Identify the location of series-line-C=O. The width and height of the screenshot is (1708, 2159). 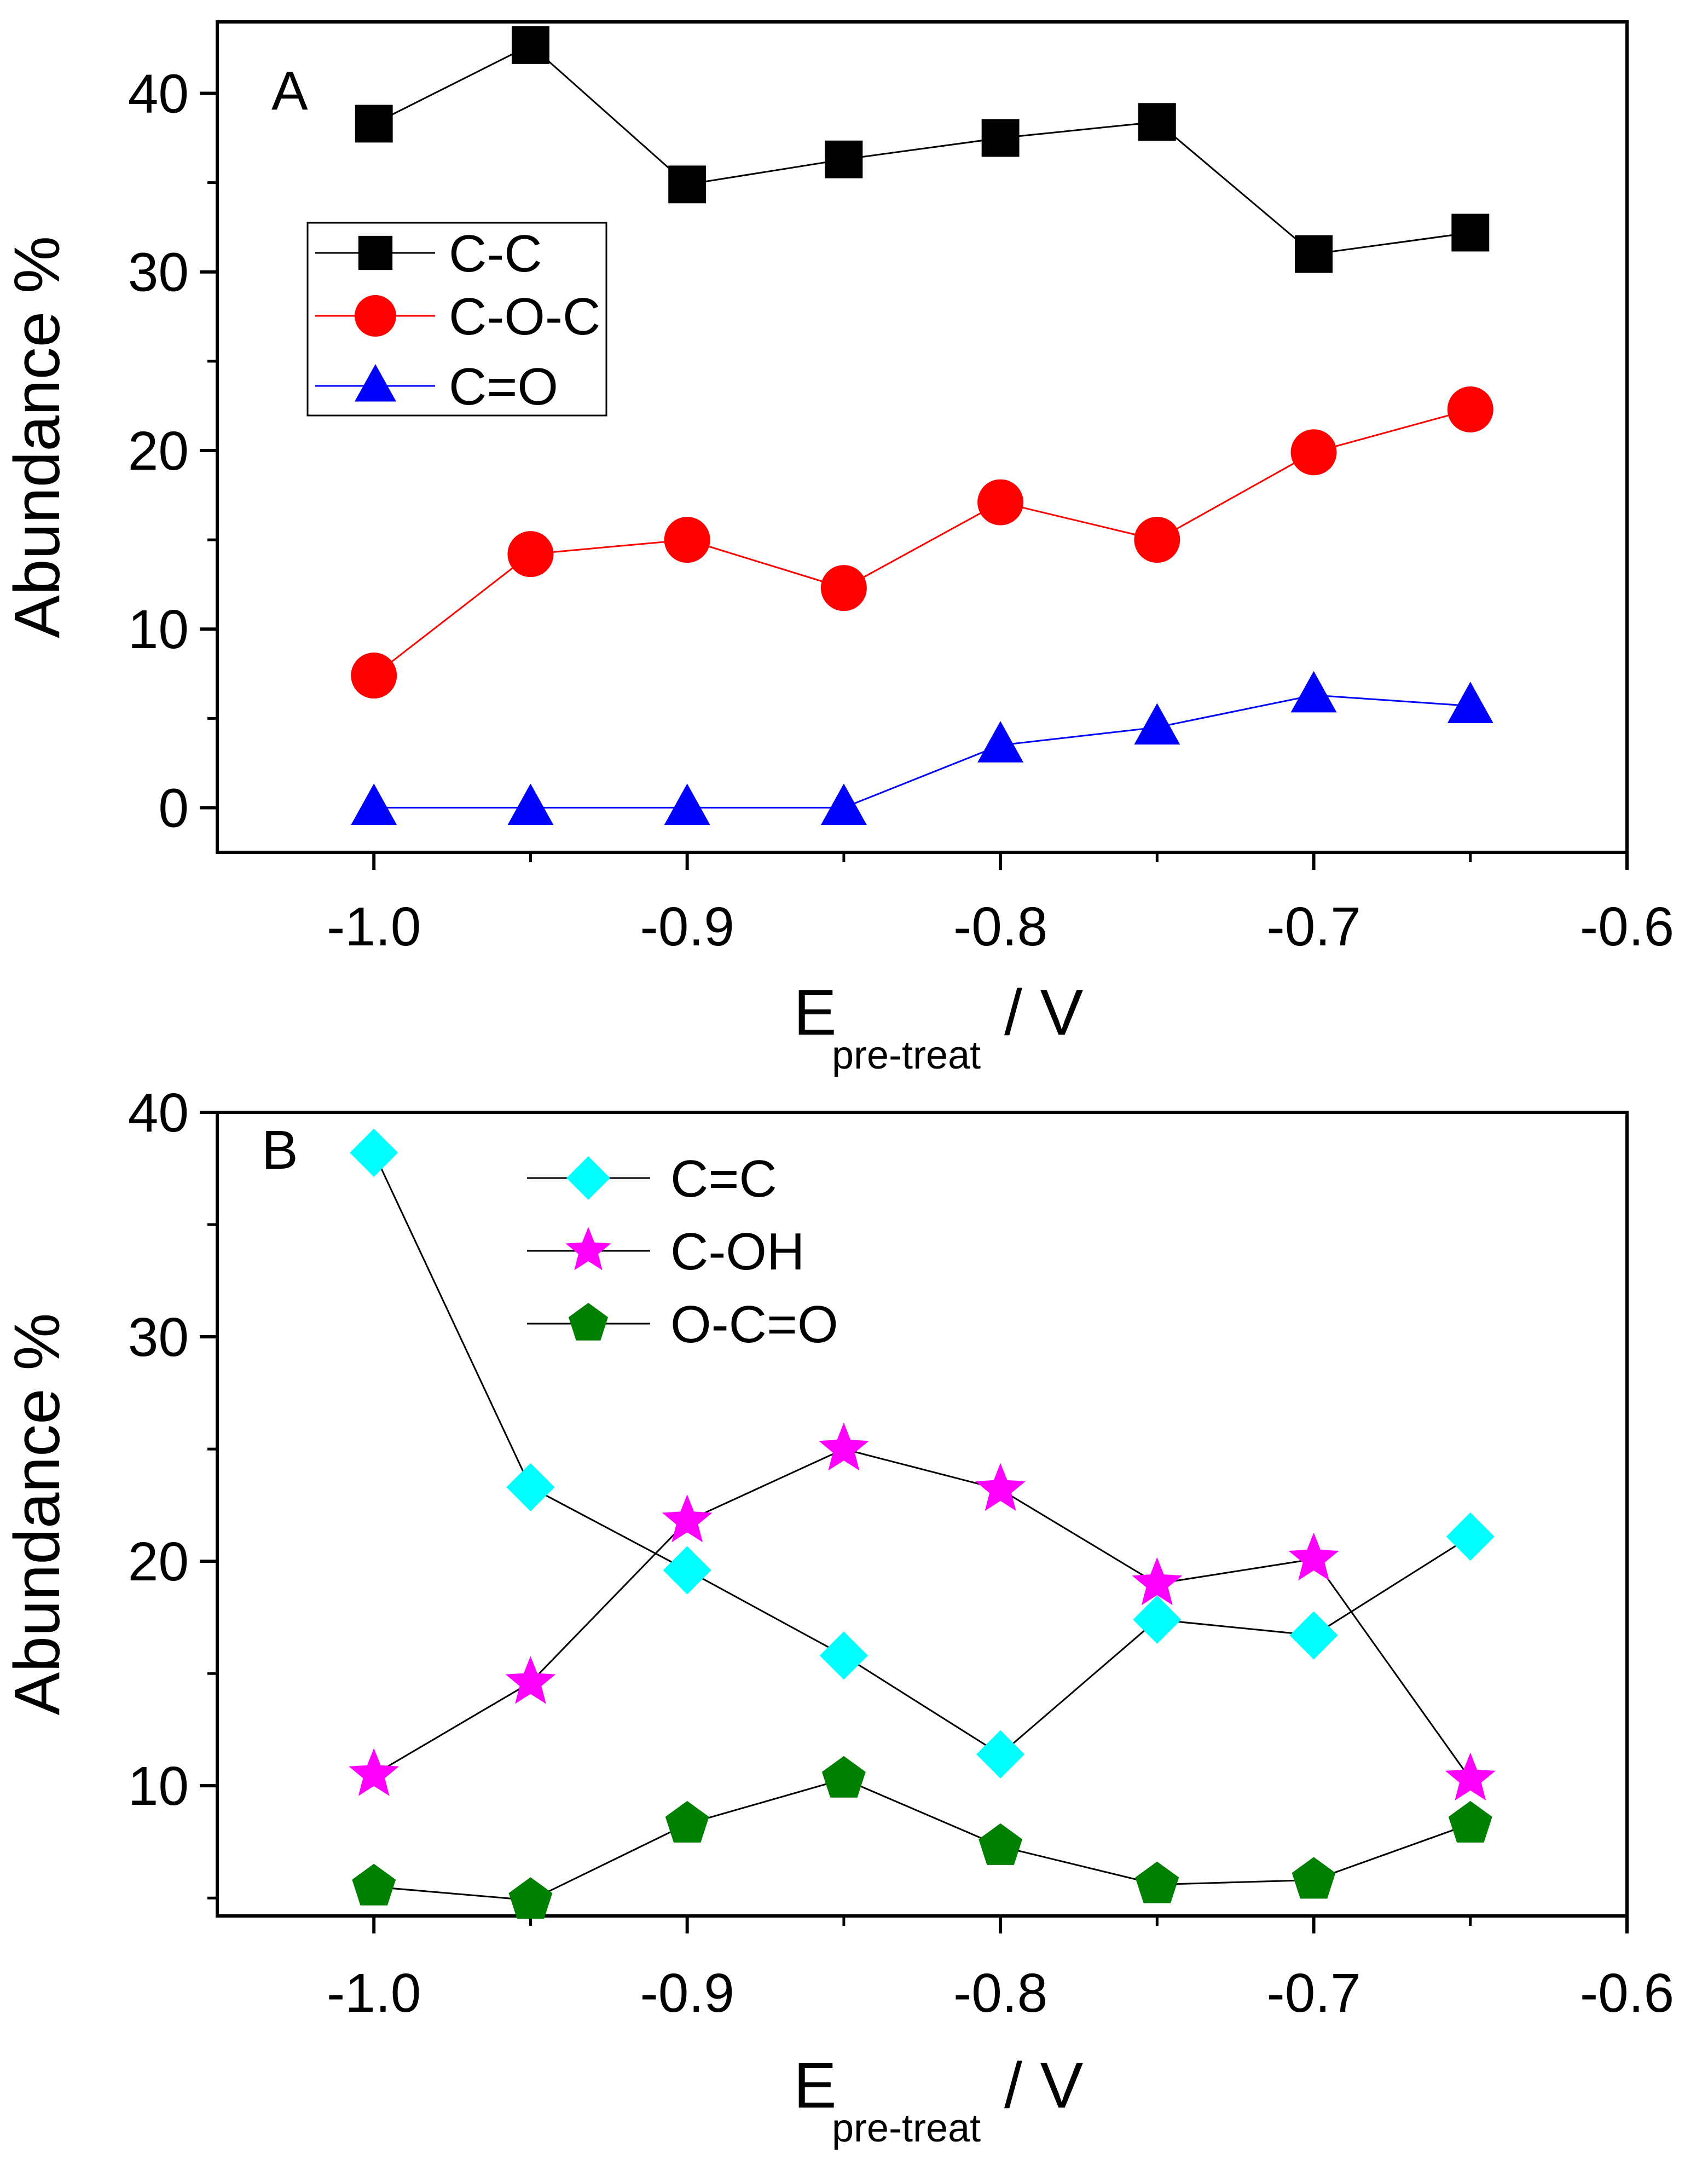
(922, 751).